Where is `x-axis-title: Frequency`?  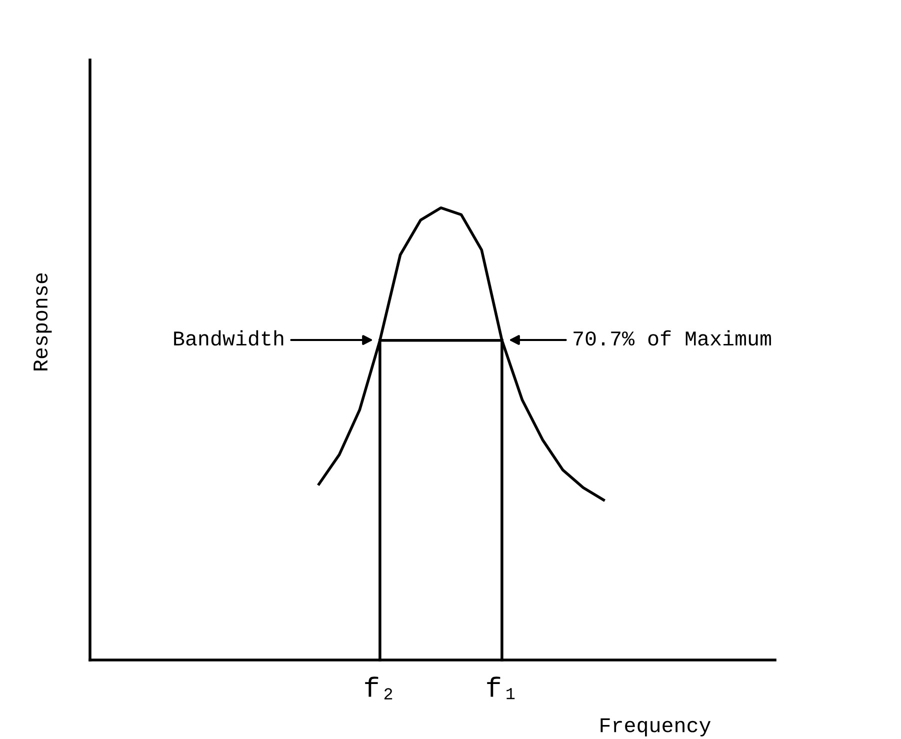 x-axis-title: Frequency is located at coordinates (655, 727).